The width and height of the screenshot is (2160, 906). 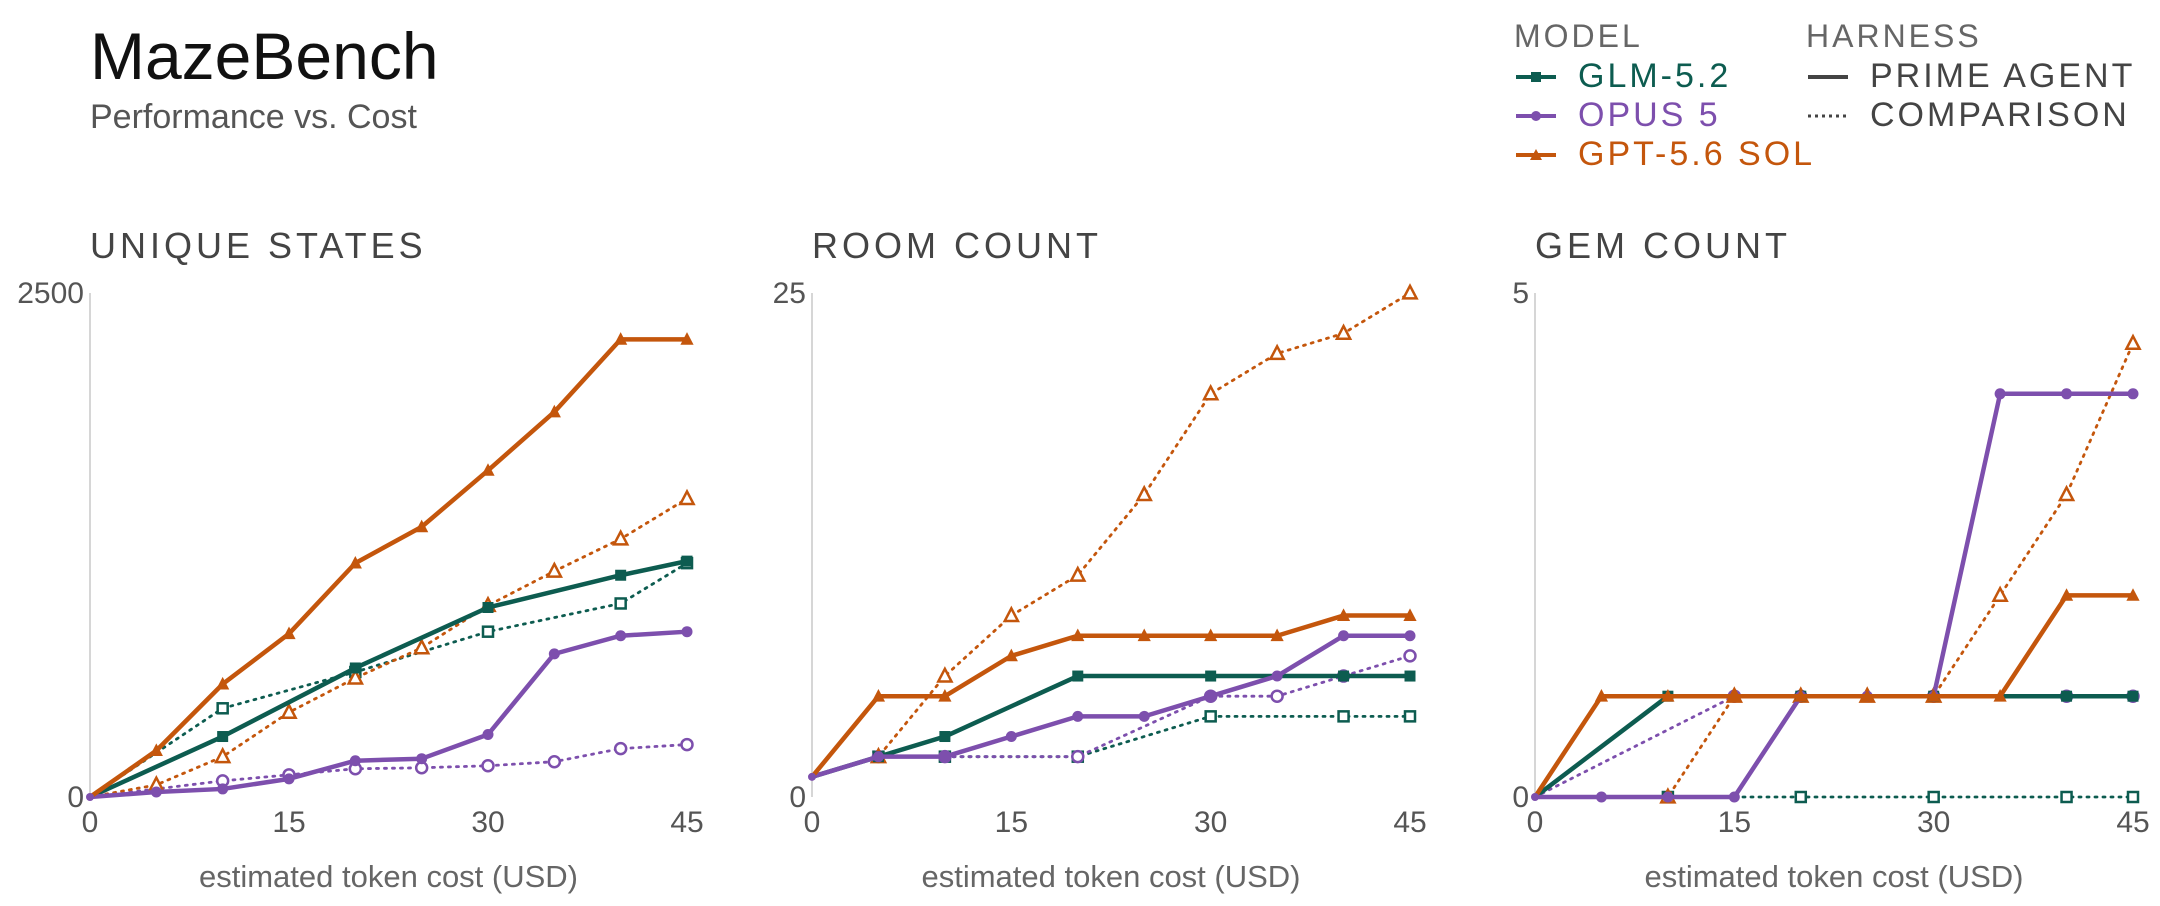 What do you see at coordinates (1111, 726) in the screenshot?
I see `series-line-glm-5-2-prime-agent` at bounding box center [1111, 726].